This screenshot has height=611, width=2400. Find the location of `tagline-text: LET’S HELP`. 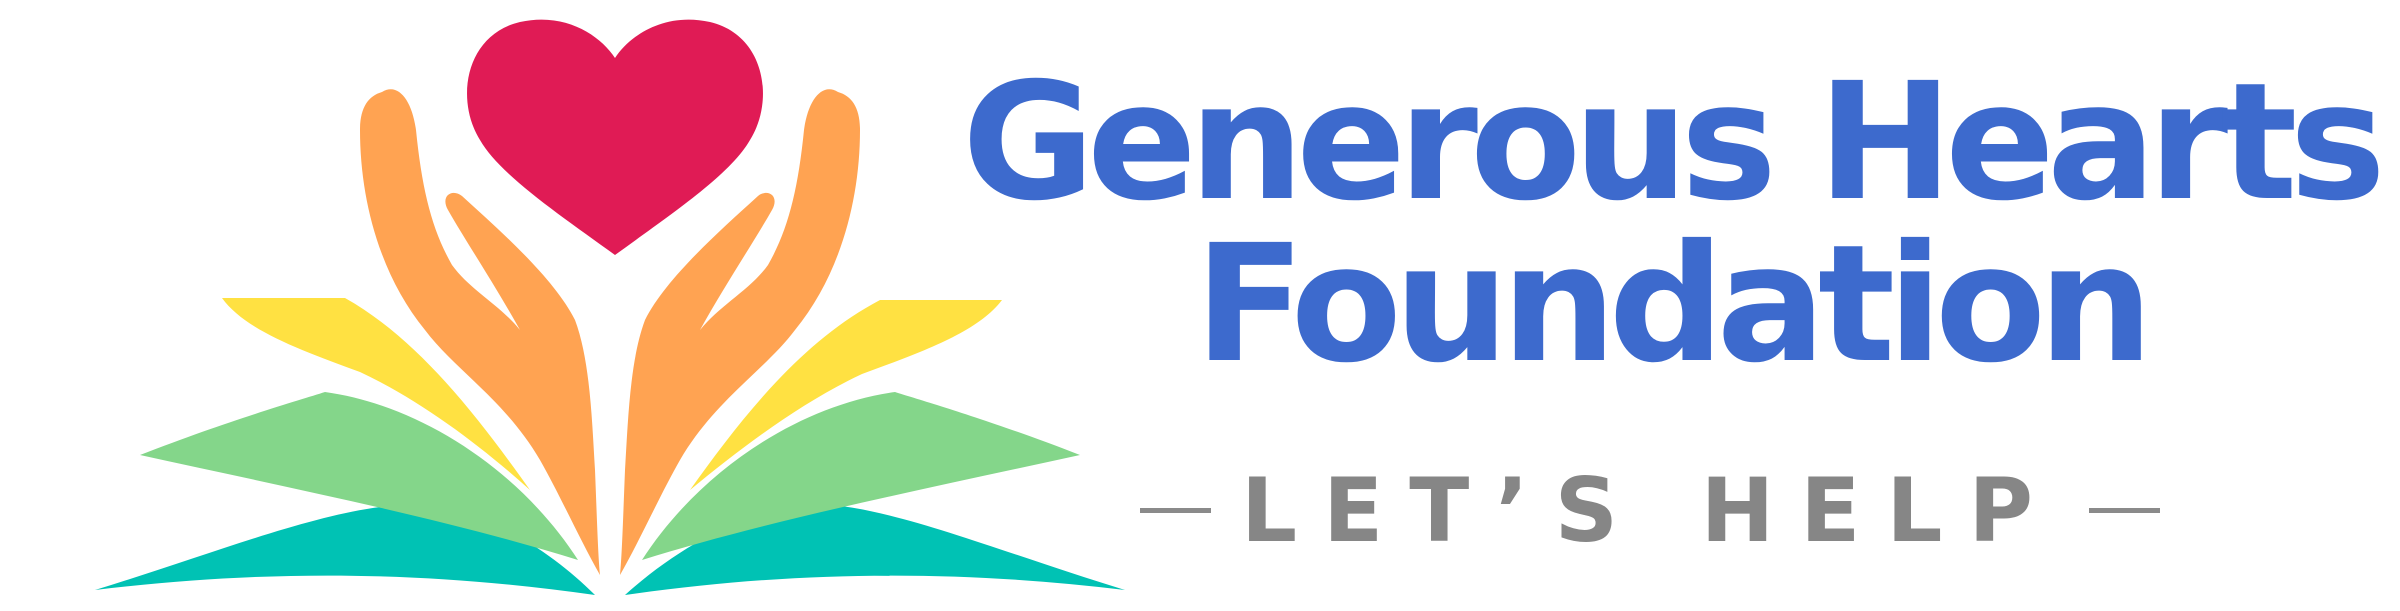

tagline-text: LET’S HELP is located at coordinates (1650, 510).